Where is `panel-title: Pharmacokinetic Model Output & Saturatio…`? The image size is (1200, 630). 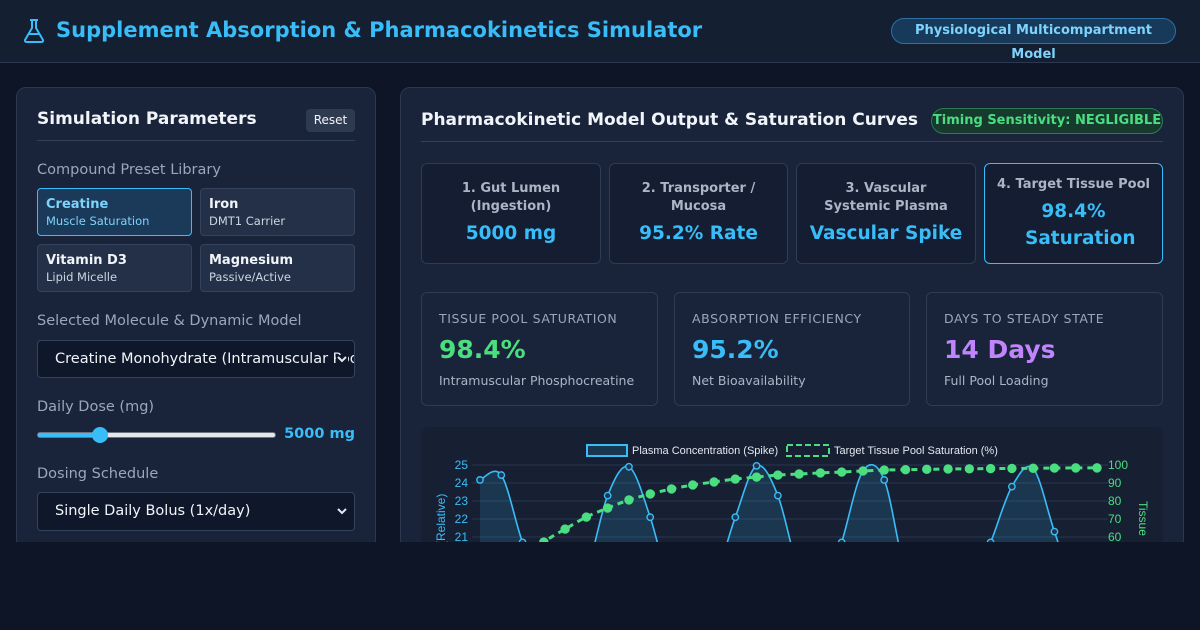
panel-title: Pharmacokinetic Model Output & Saturatio… is located at coordinates (670, 120).